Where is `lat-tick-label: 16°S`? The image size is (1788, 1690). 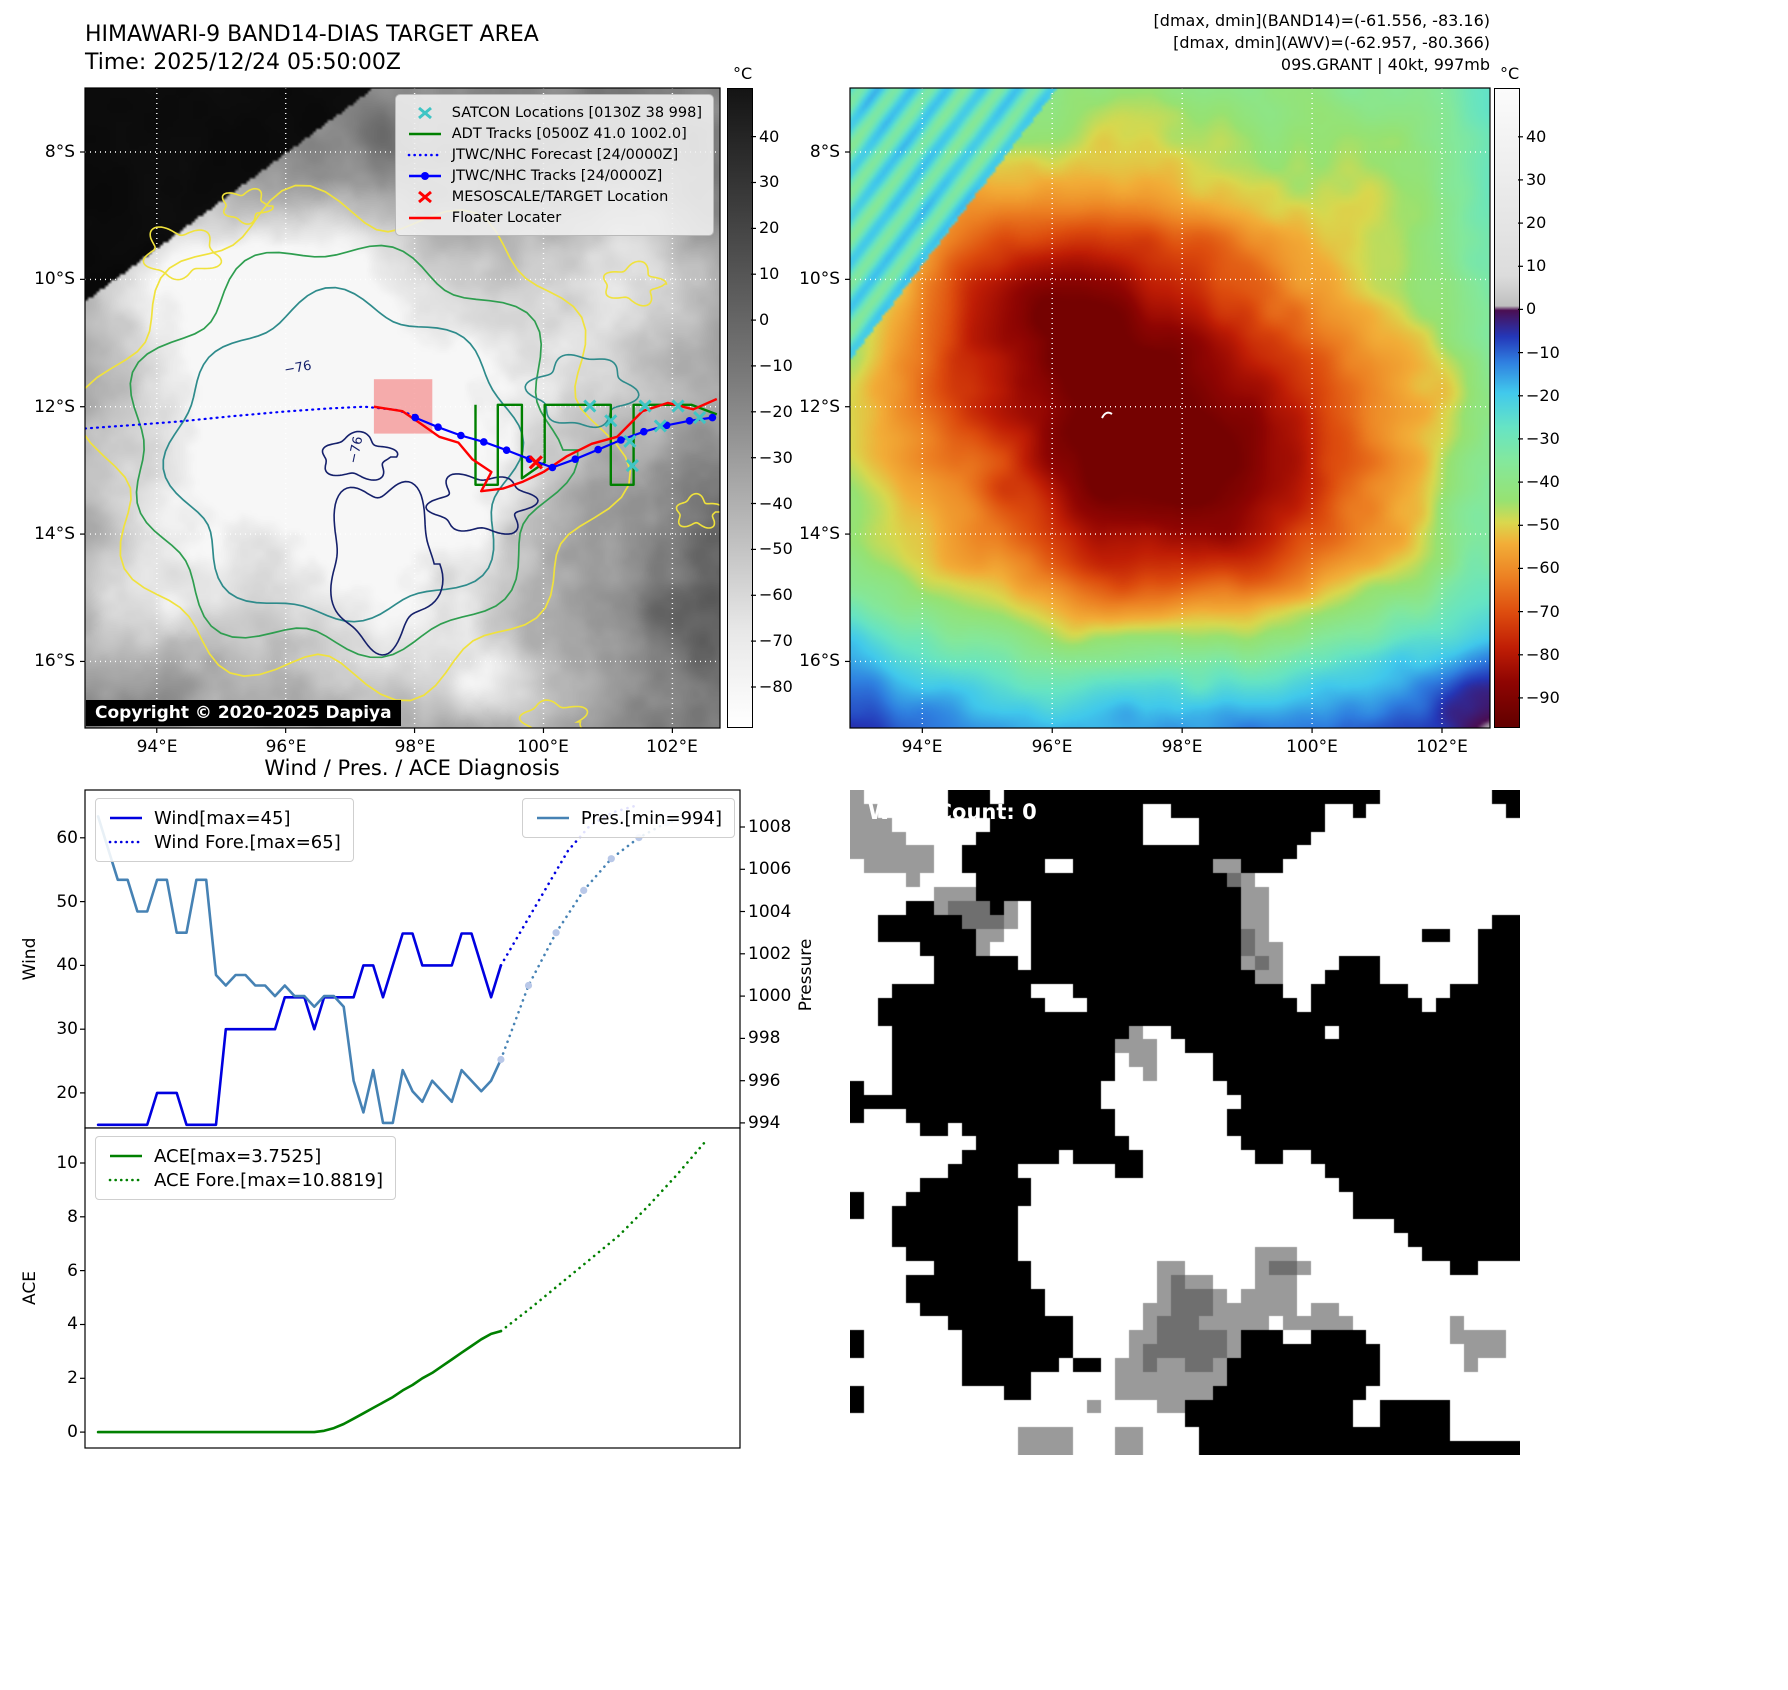 lat-tick-label: 16°S is located at coordinates (54, 661).